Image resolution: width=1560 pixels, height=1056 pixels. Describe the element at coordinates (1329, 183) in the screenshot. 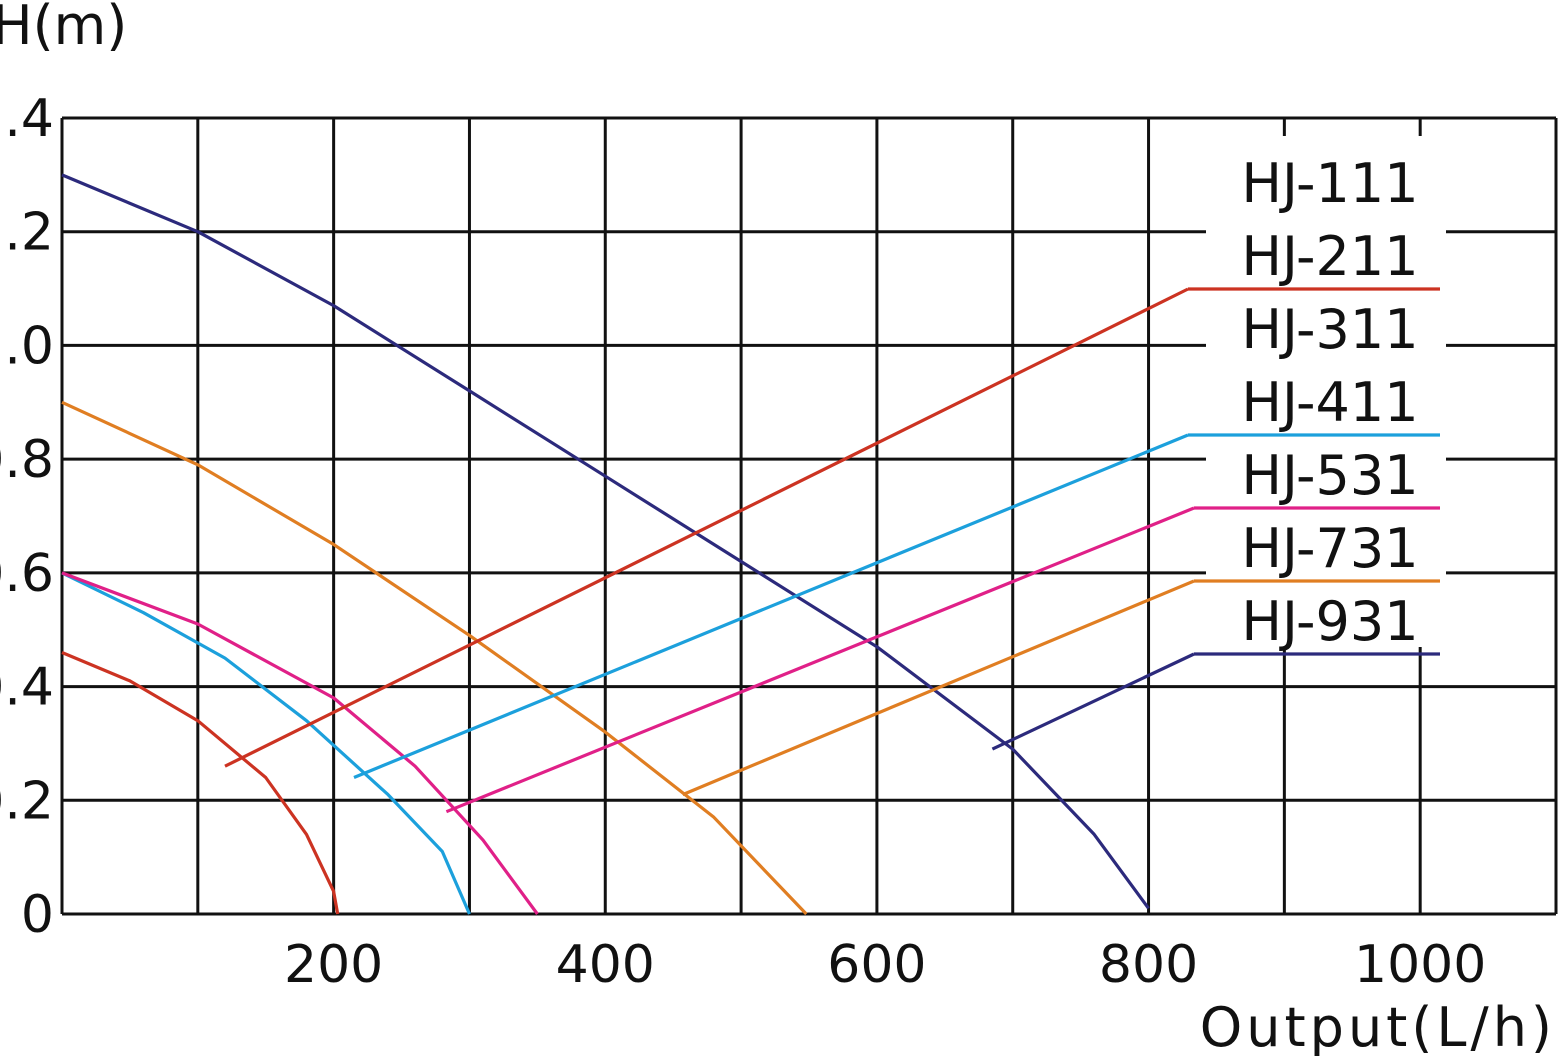

I see `legend-label: HJ-111` at that location.